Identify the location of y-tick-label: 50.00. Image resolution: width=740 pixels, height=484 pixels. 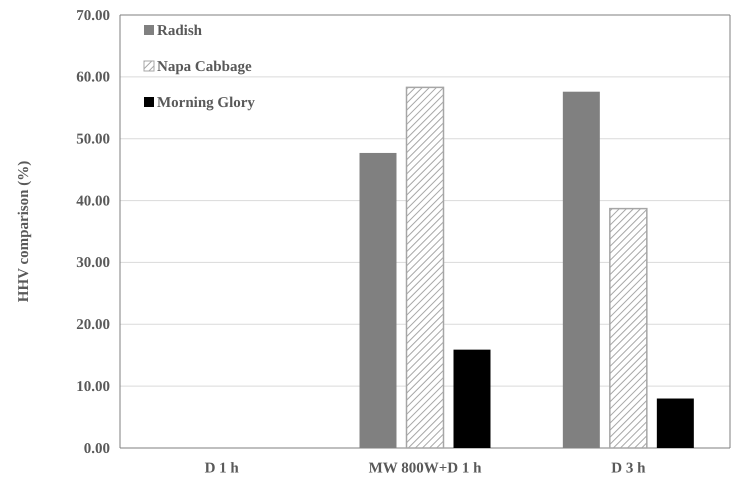
(93, 140).